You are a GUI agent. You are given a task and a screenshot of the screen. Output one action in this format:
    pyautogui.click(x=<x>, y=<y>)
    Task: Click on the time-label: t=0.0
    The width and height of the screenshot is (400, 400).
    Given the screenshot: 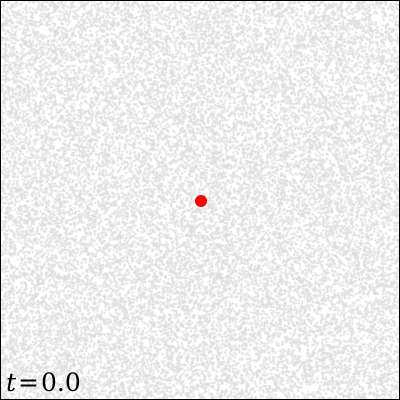 What is the action you would take?
    pyautogui.click(x=43, y=382)
    